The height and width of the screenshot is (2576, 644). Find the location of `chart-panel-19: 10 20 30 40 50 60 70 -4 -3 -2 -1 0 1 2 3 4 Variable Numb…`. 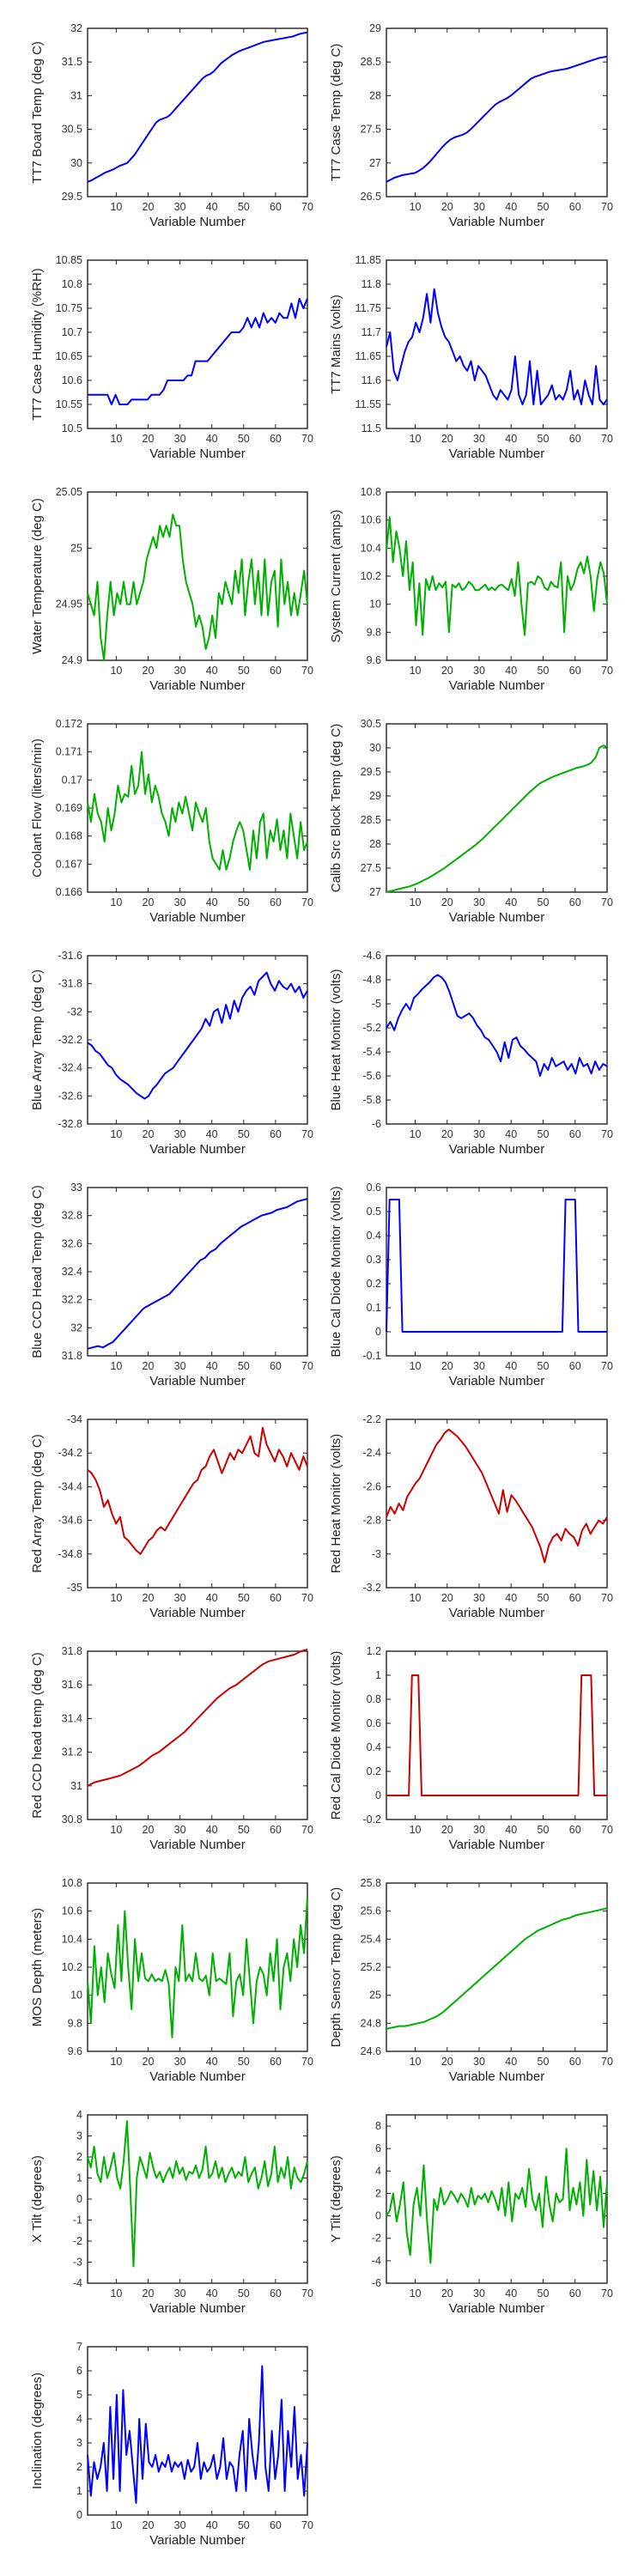

chart-panel-19: 10 20 30 40 50 60 70 -4 -3 -2 -1 0 1 2 3 4 Variable Numb… is located at coordinates (171, 2212).